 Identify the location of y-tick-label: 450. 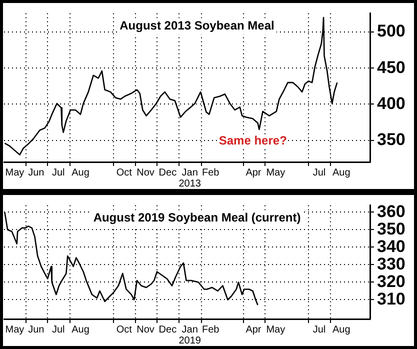
(391, 67).